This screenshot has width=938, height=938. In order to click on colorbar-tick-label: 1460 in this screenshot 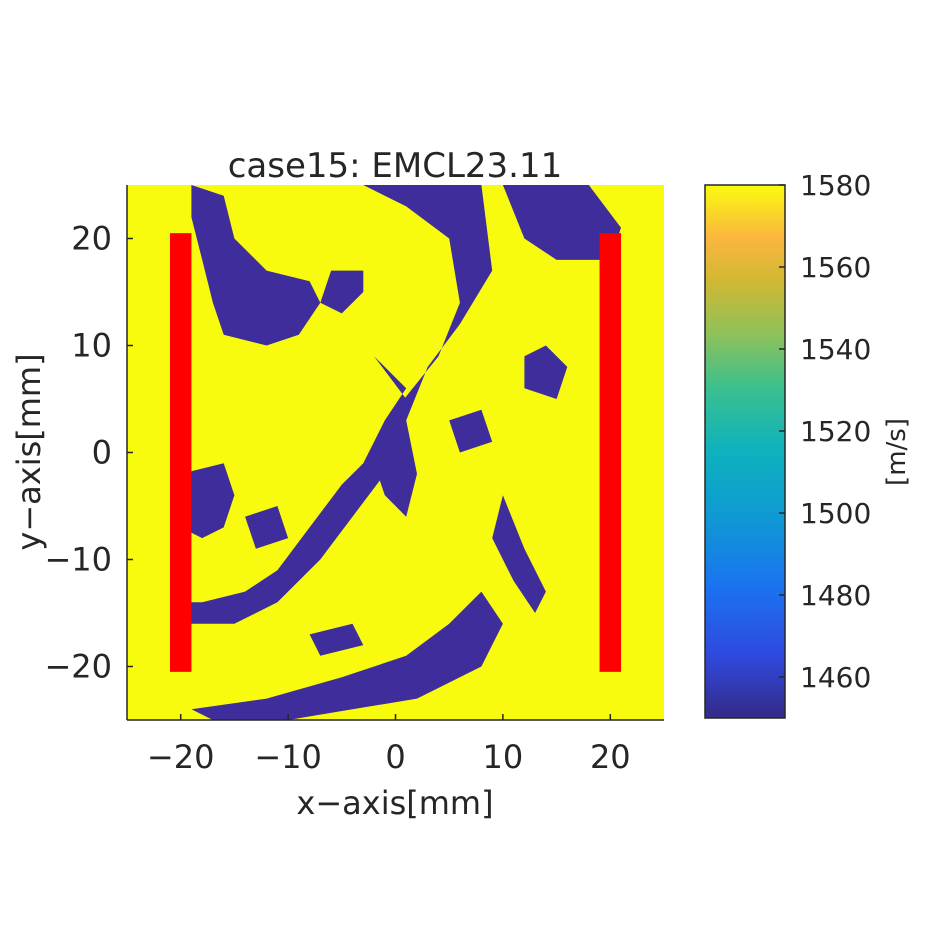, I will do `click(835, 677)`.